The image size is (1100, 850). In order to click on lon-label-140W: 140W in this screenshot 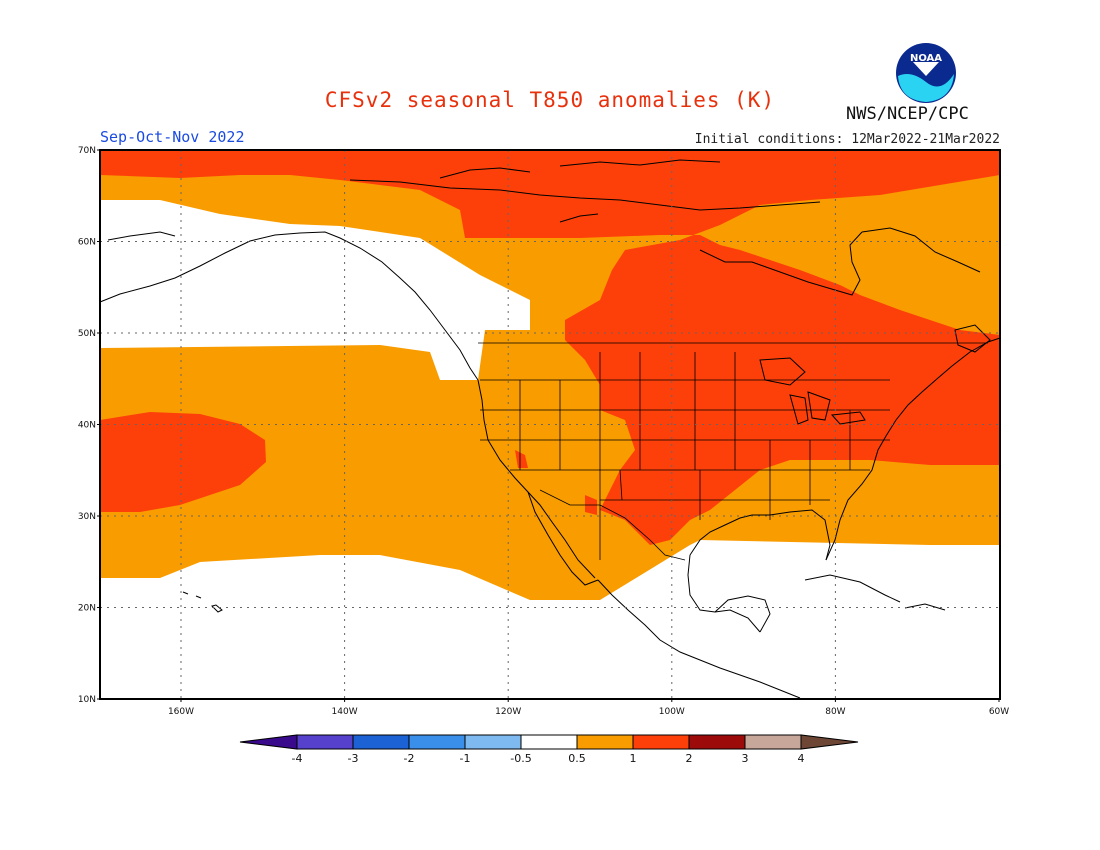, I will do `click(345, 712)`.